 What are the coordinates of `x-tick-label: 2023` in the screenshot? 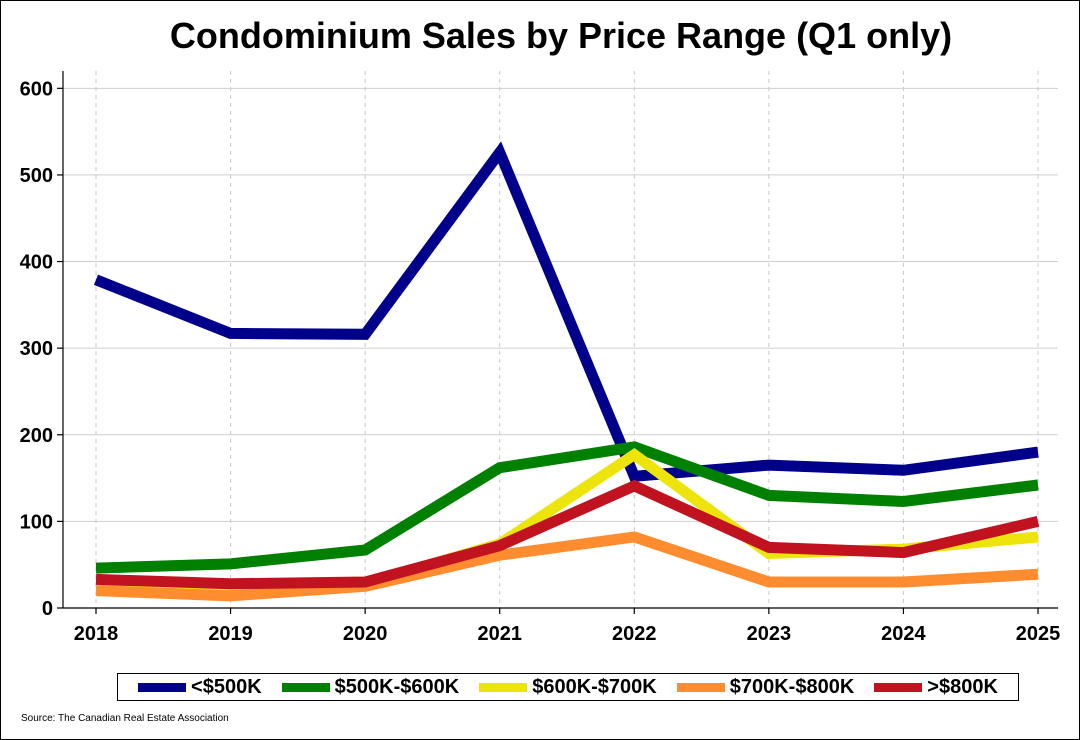 It's located at (769, 634).